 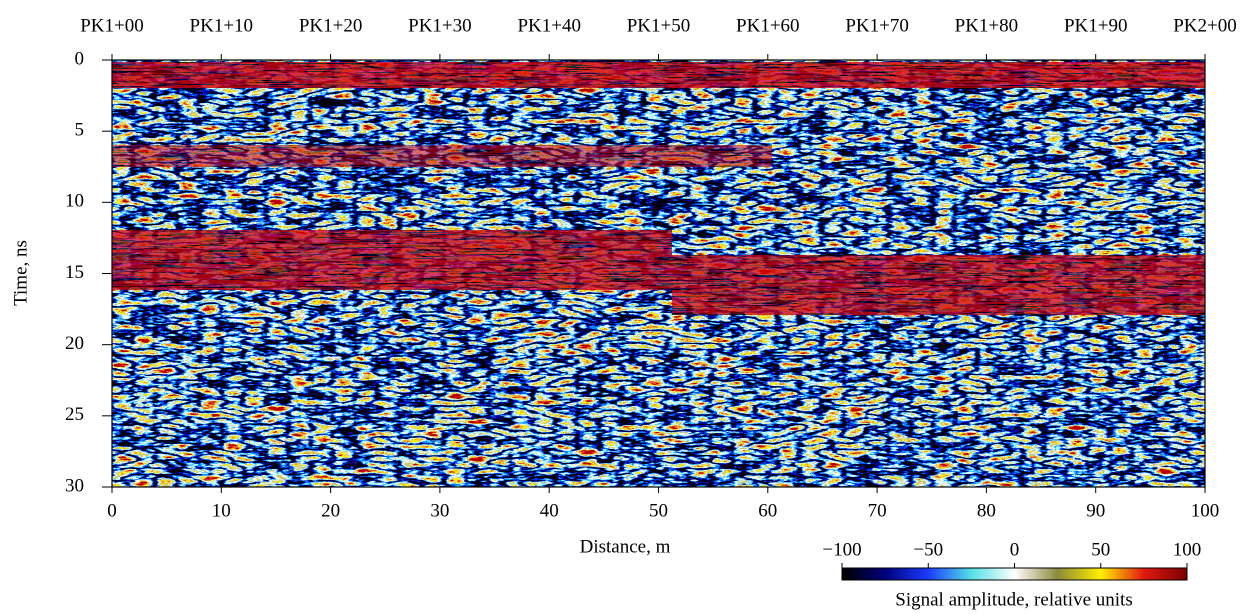 What do you see at coordinates (1015, 549) in the screenshot?
I see `colorbar-tick-label: 0` at bounding box center [1015, 549].